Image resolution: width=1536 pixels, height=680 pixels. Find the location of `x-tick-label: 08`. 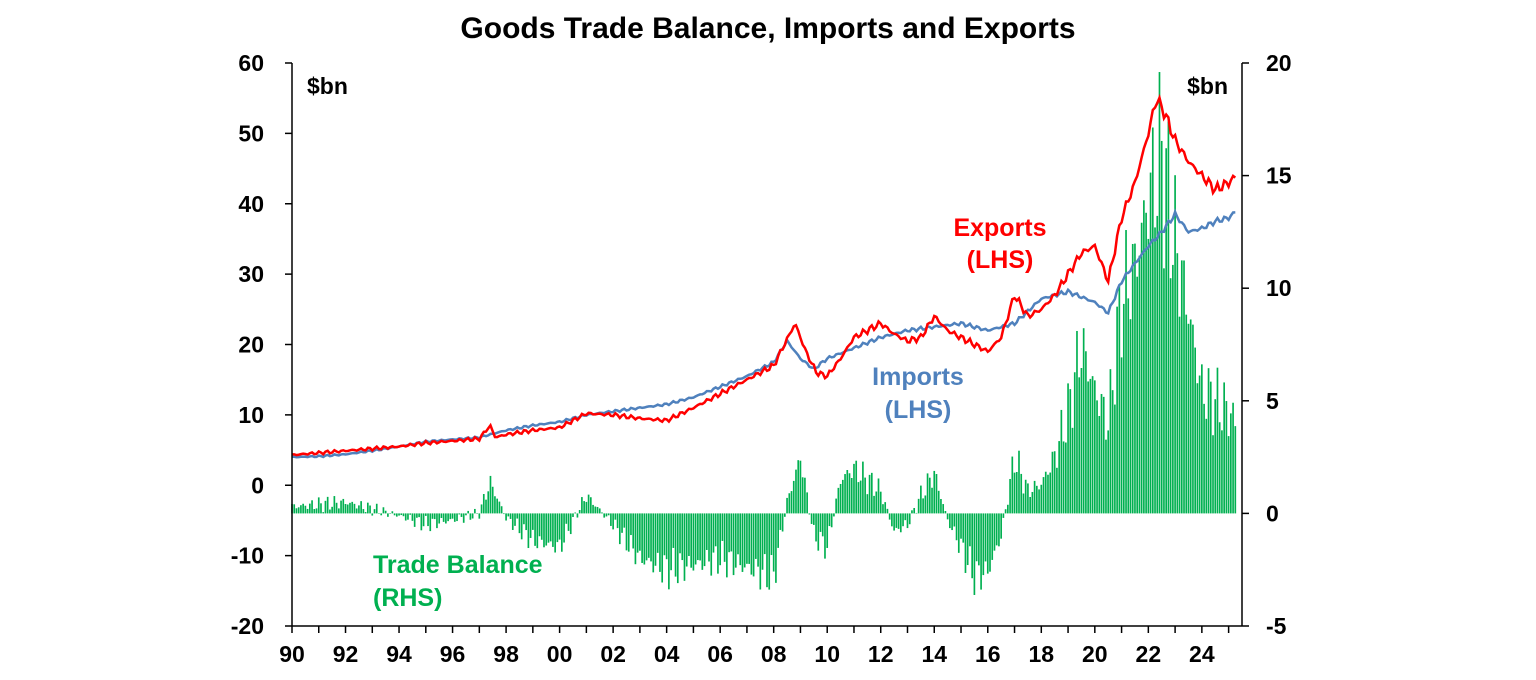

x-tick-label: 08 is located at coordinates (774, 654).